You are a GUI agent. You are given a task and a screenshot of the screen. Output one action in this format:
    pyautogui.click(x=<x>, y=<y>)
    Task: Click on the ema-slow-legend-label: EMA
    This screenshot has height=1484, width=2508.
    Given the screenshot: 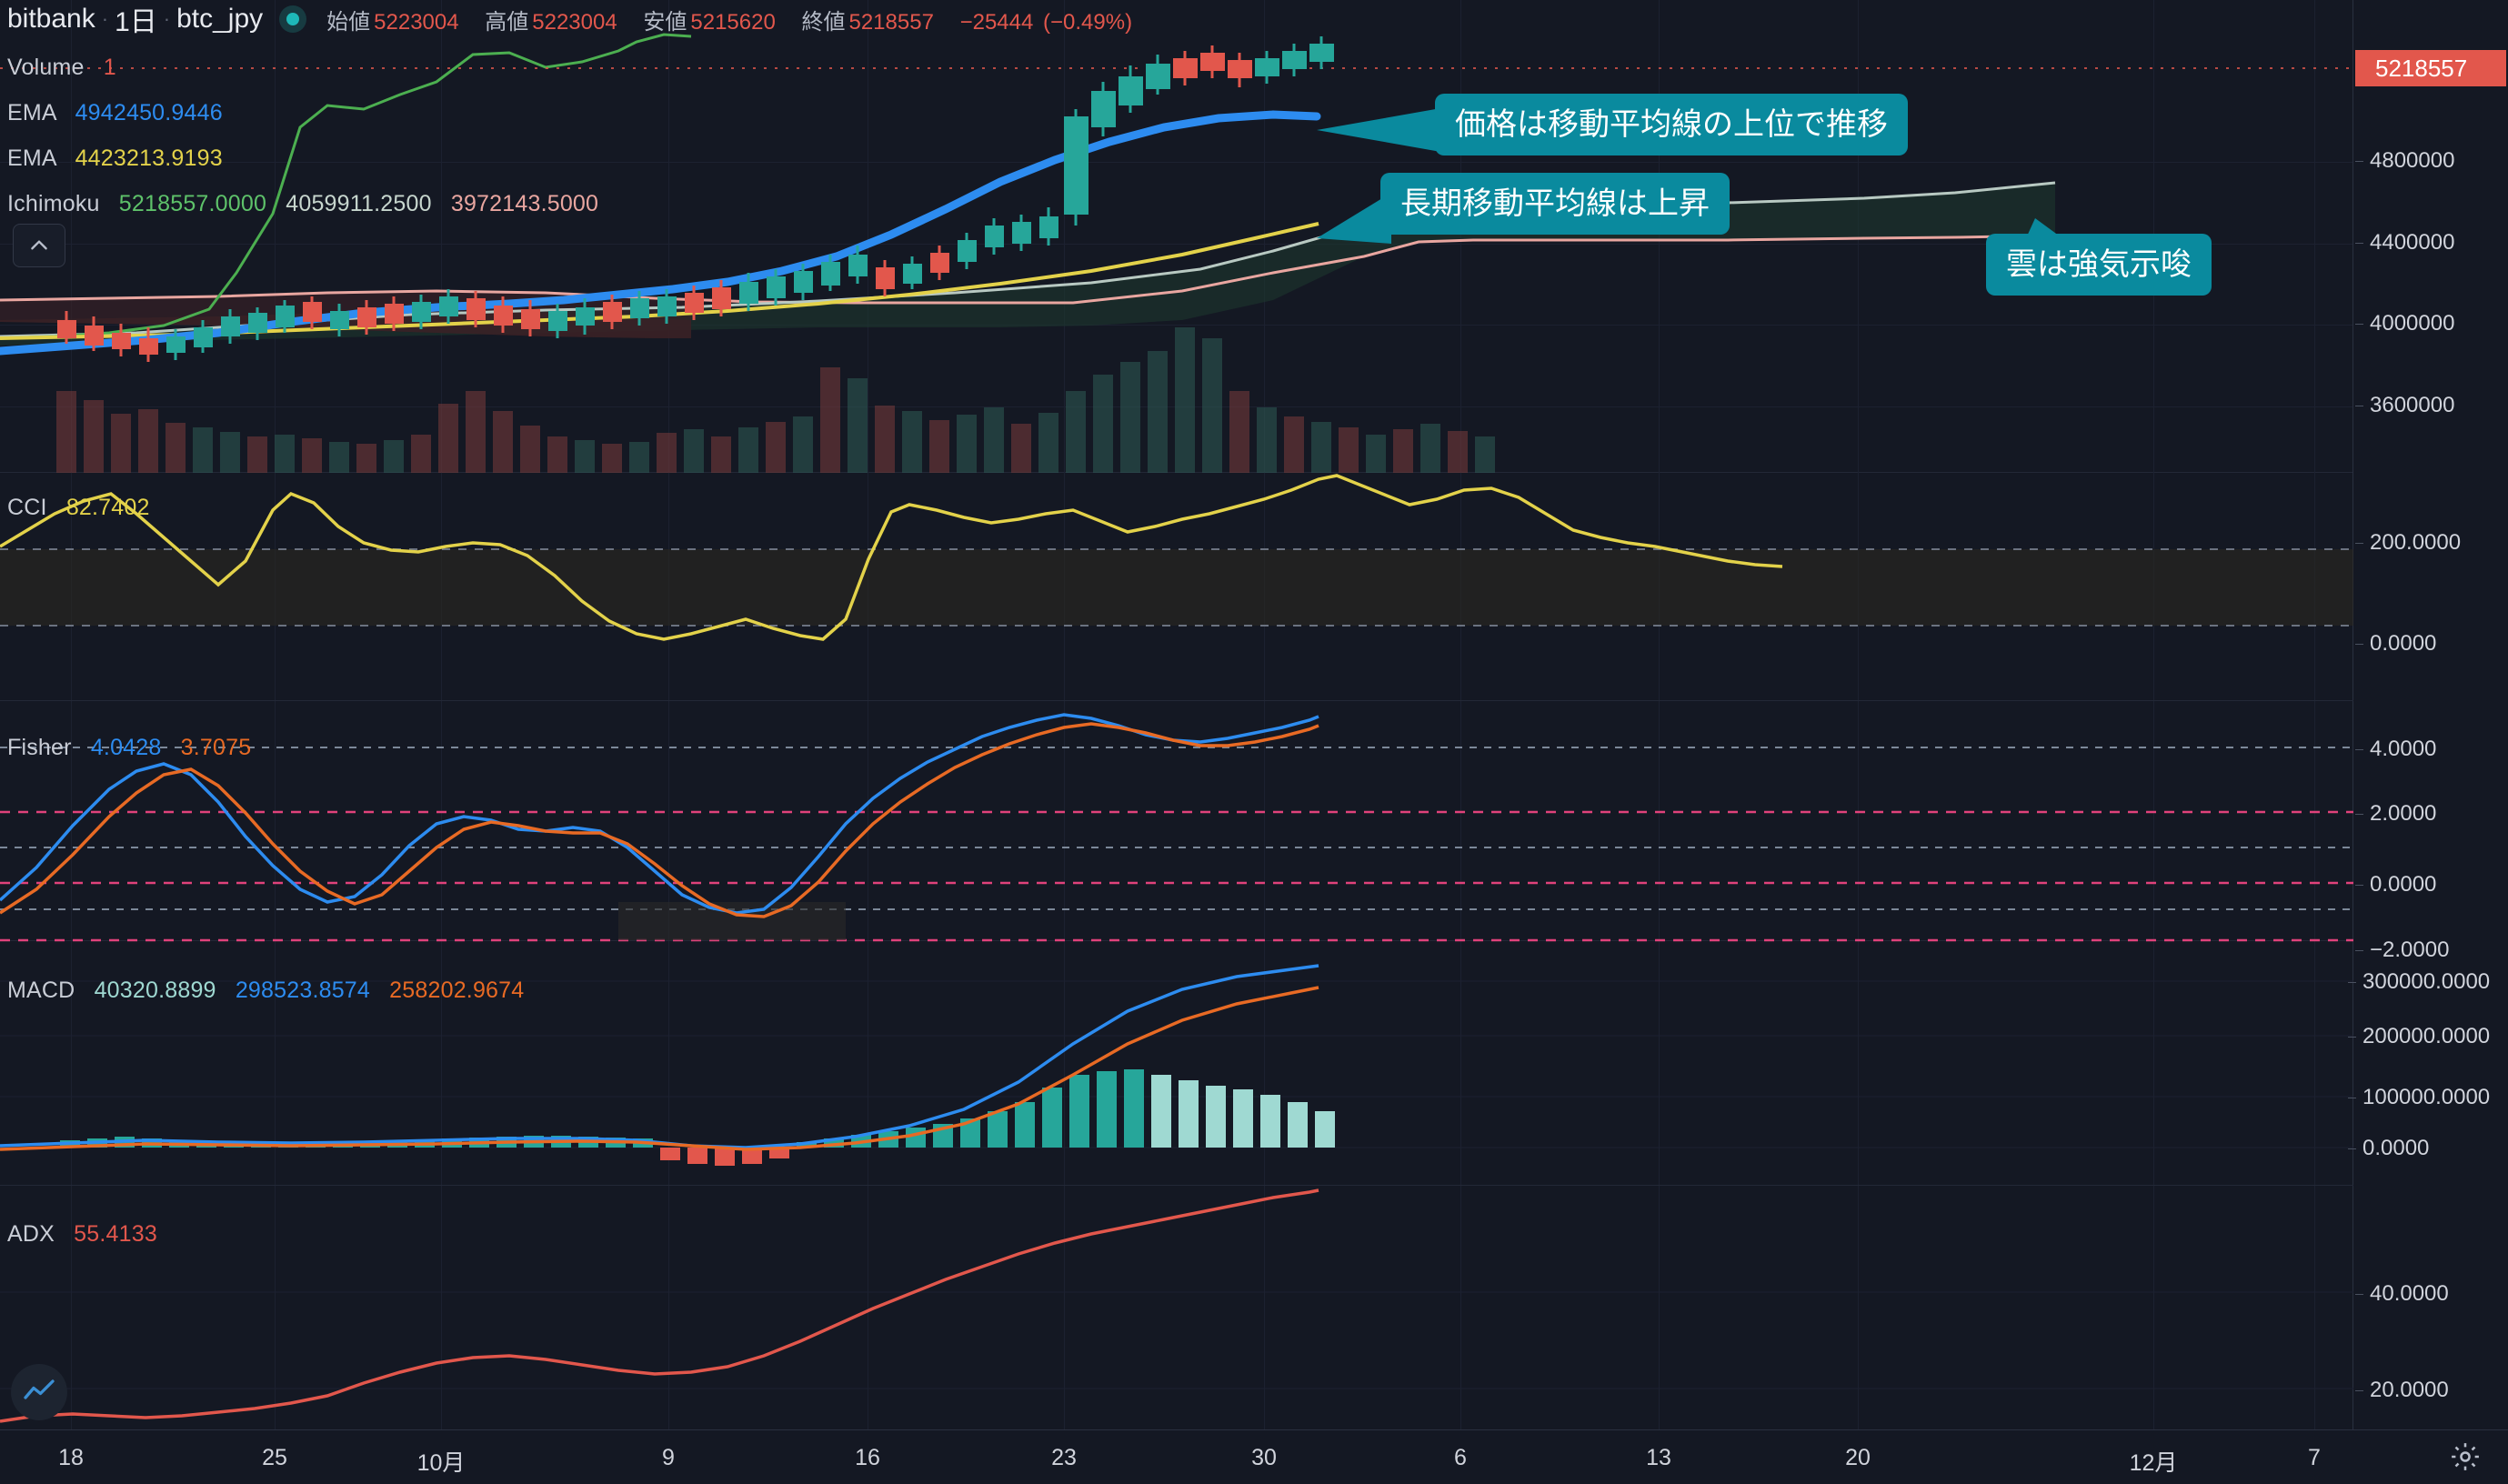 What is the action you would take?
    pyautogui.click(x=31, y=158)
    